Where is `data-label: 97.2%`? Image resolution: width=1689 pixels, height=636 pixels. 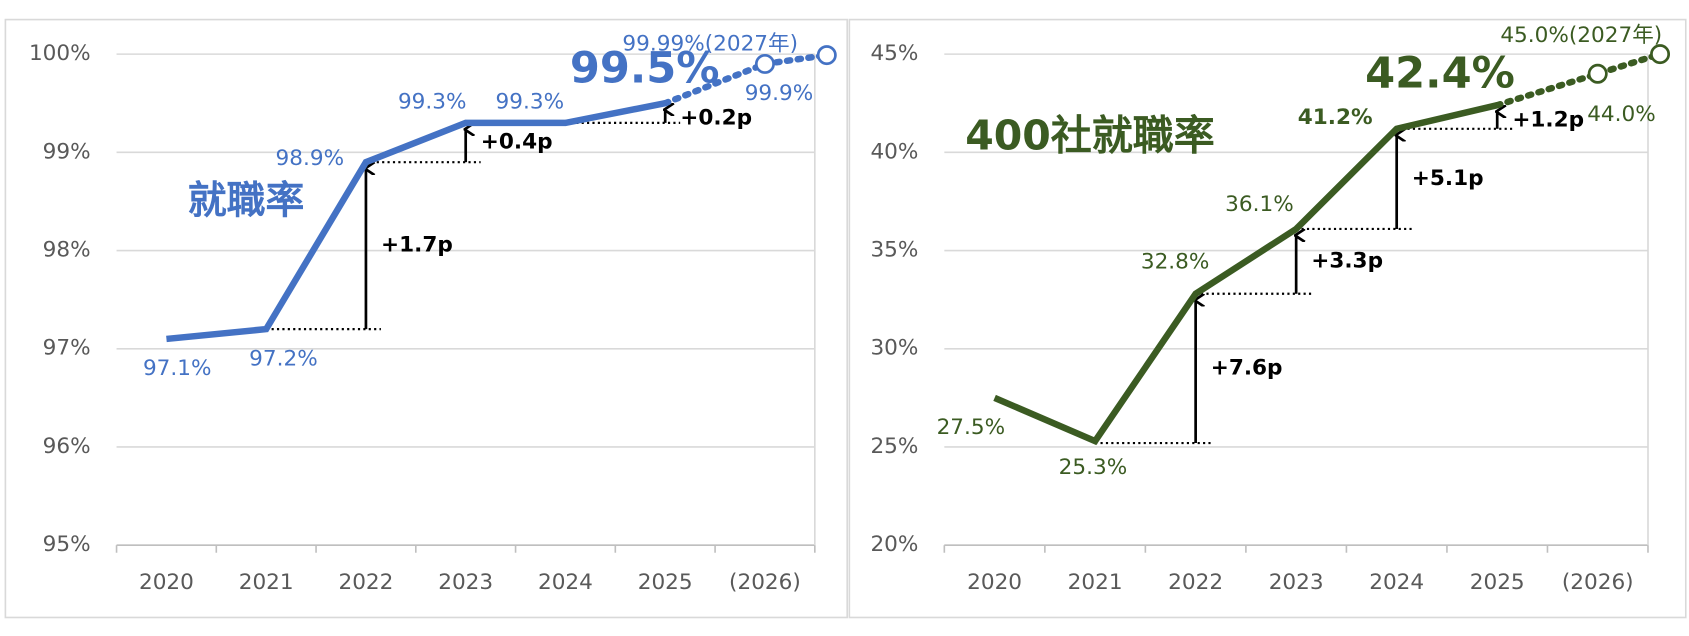 data-label: 97.2% is located at coordinates (283, 358).